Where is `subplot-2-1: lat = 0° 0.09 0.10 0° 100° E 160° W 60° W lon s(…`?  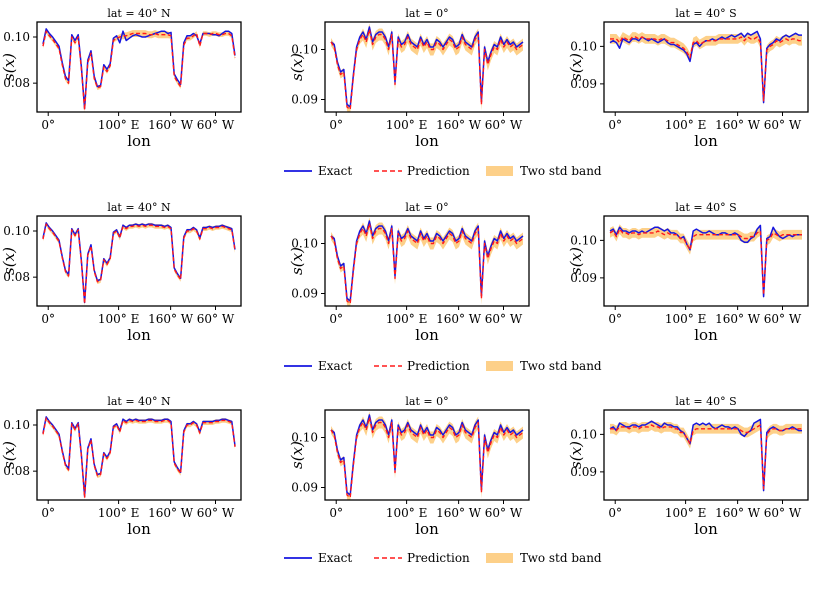
subplot-2-1: lat = 0° 0.09 0.10 0° 100° E 160° W 60° W lon s(… is located at coordinates (409, 466).